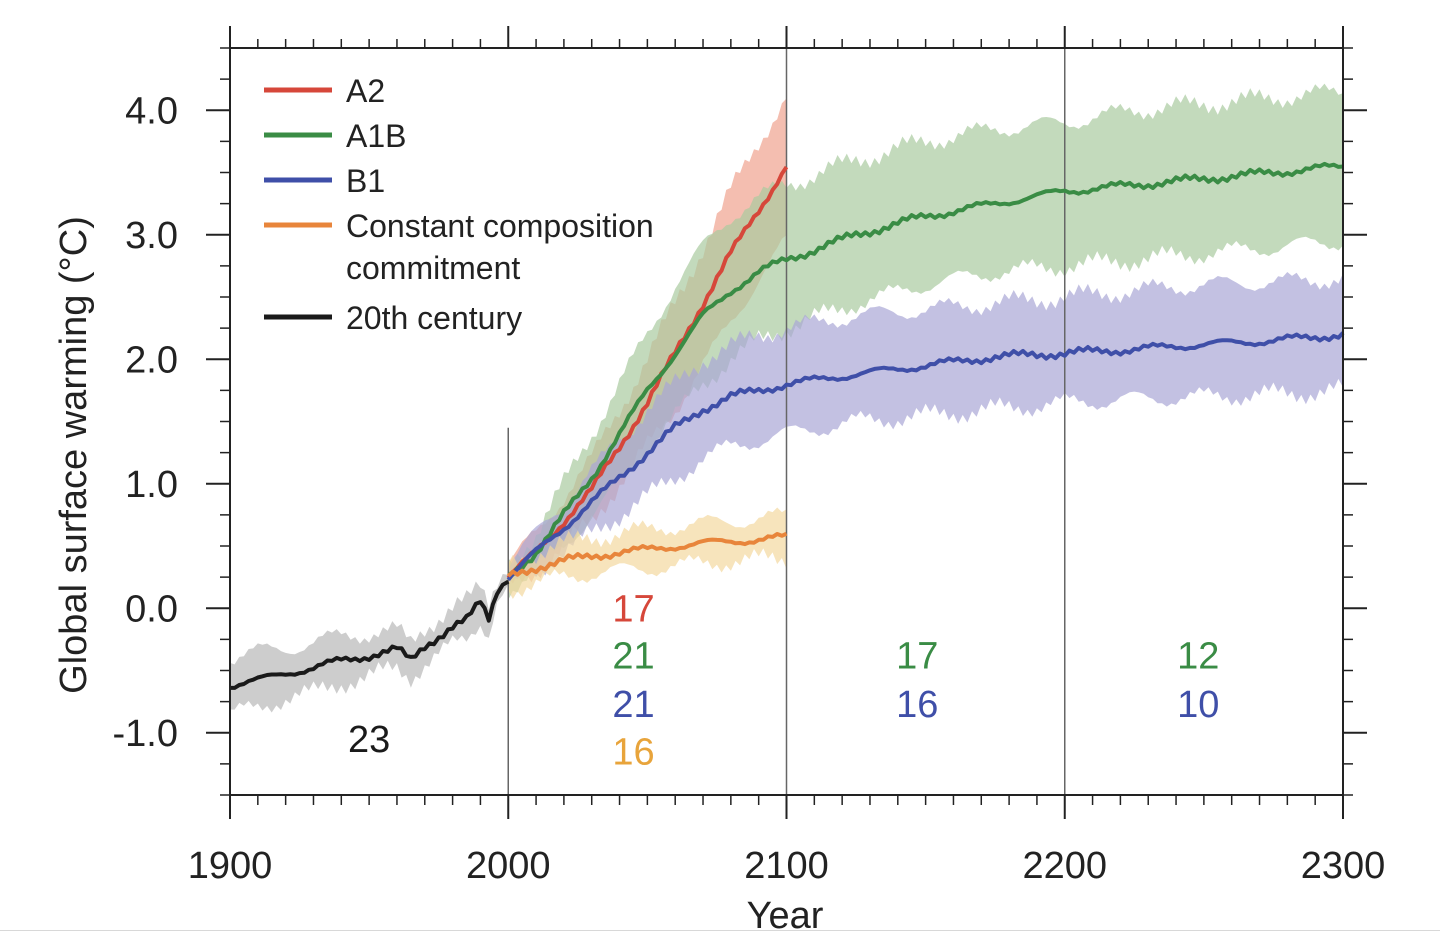 Image resolution: width=1440 pixels, height=938 pixels. I want to click on model-count-label: 12, so click(1198, 657).